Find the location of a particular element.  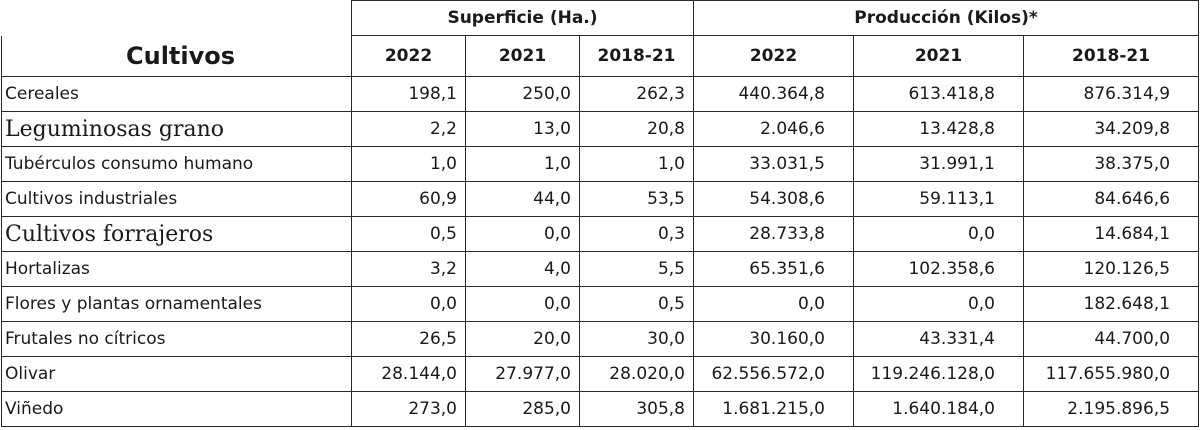

value-cell: 62.556.572,0 is located at coordinates (773, 374).